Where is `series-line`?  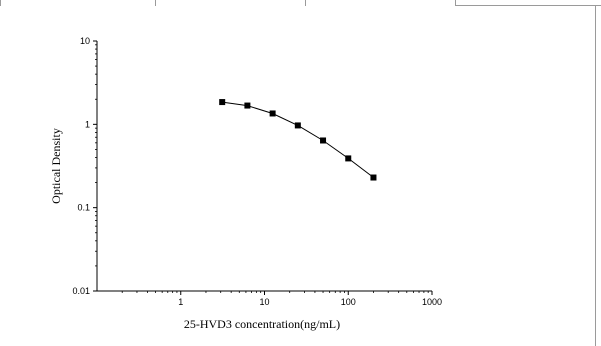
series-line is located at coordinates (298, 139).